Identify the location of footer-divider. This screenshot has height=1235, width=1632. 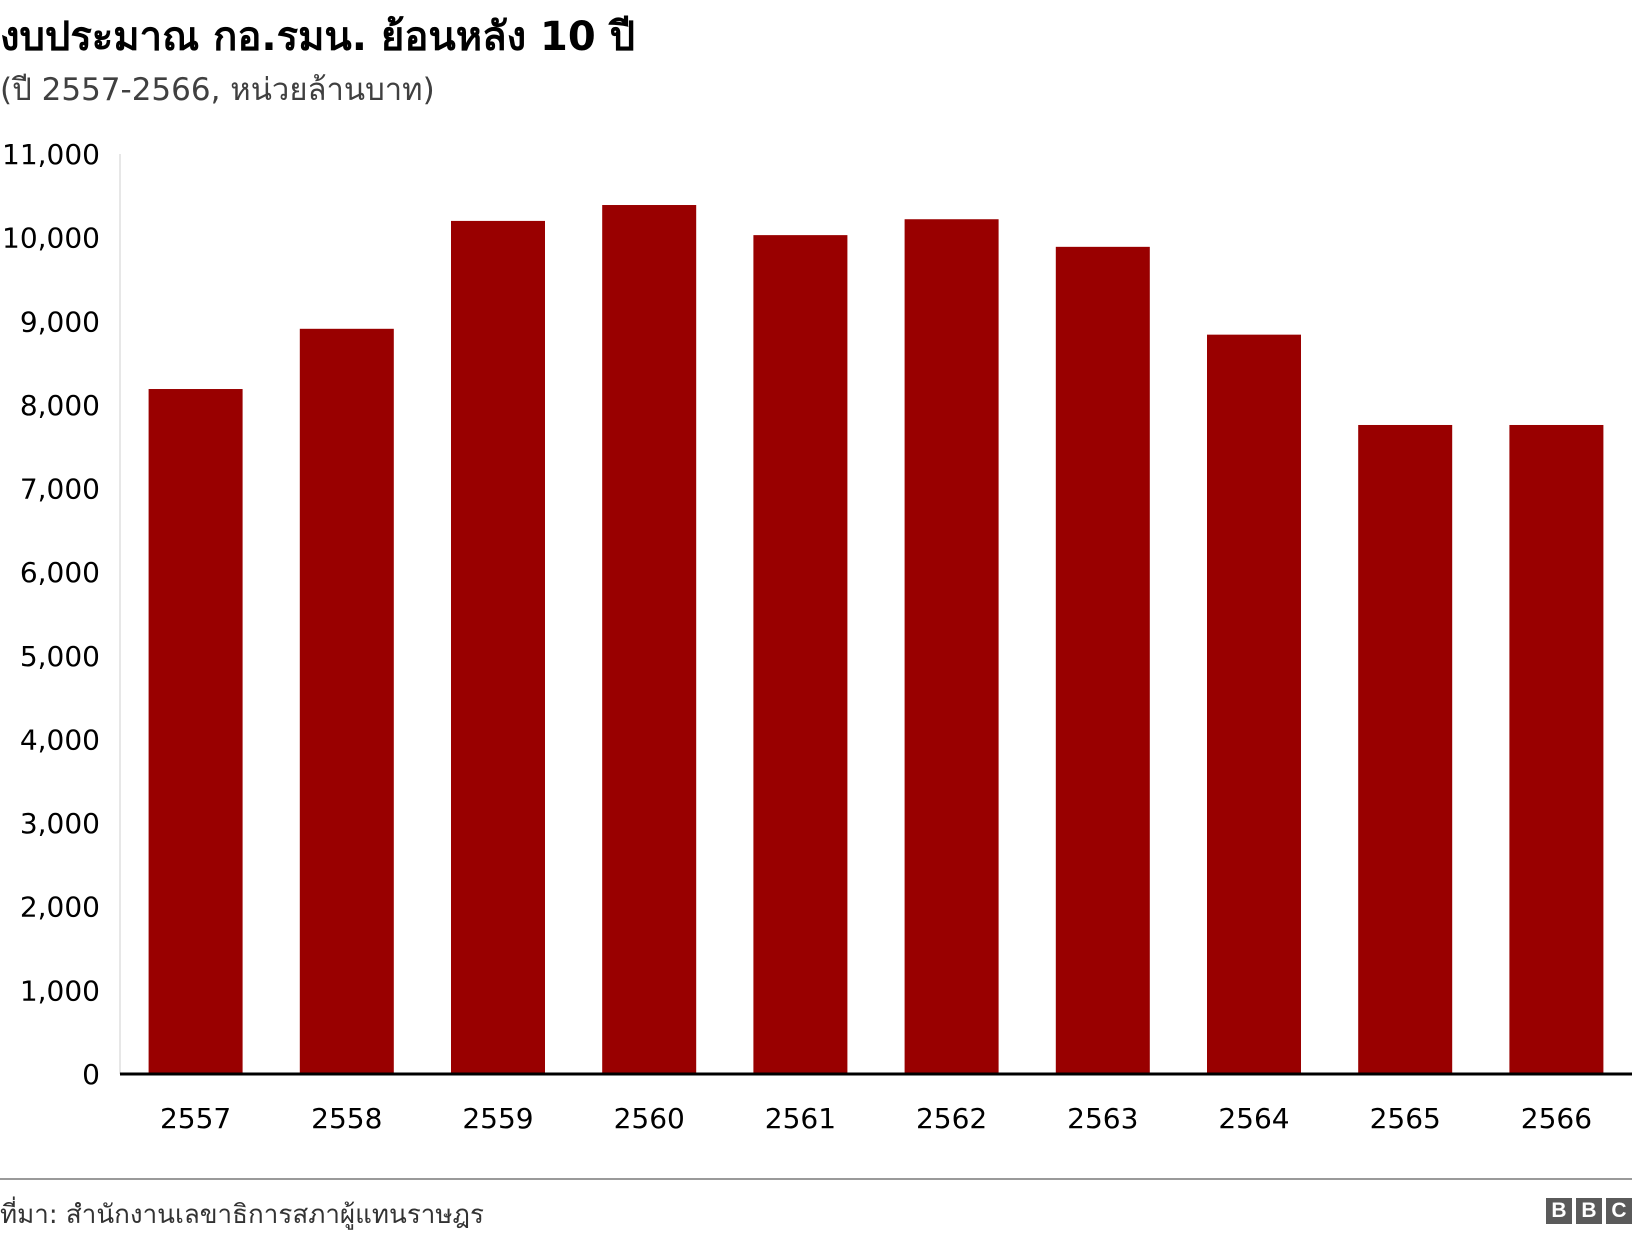
(816, 1179).